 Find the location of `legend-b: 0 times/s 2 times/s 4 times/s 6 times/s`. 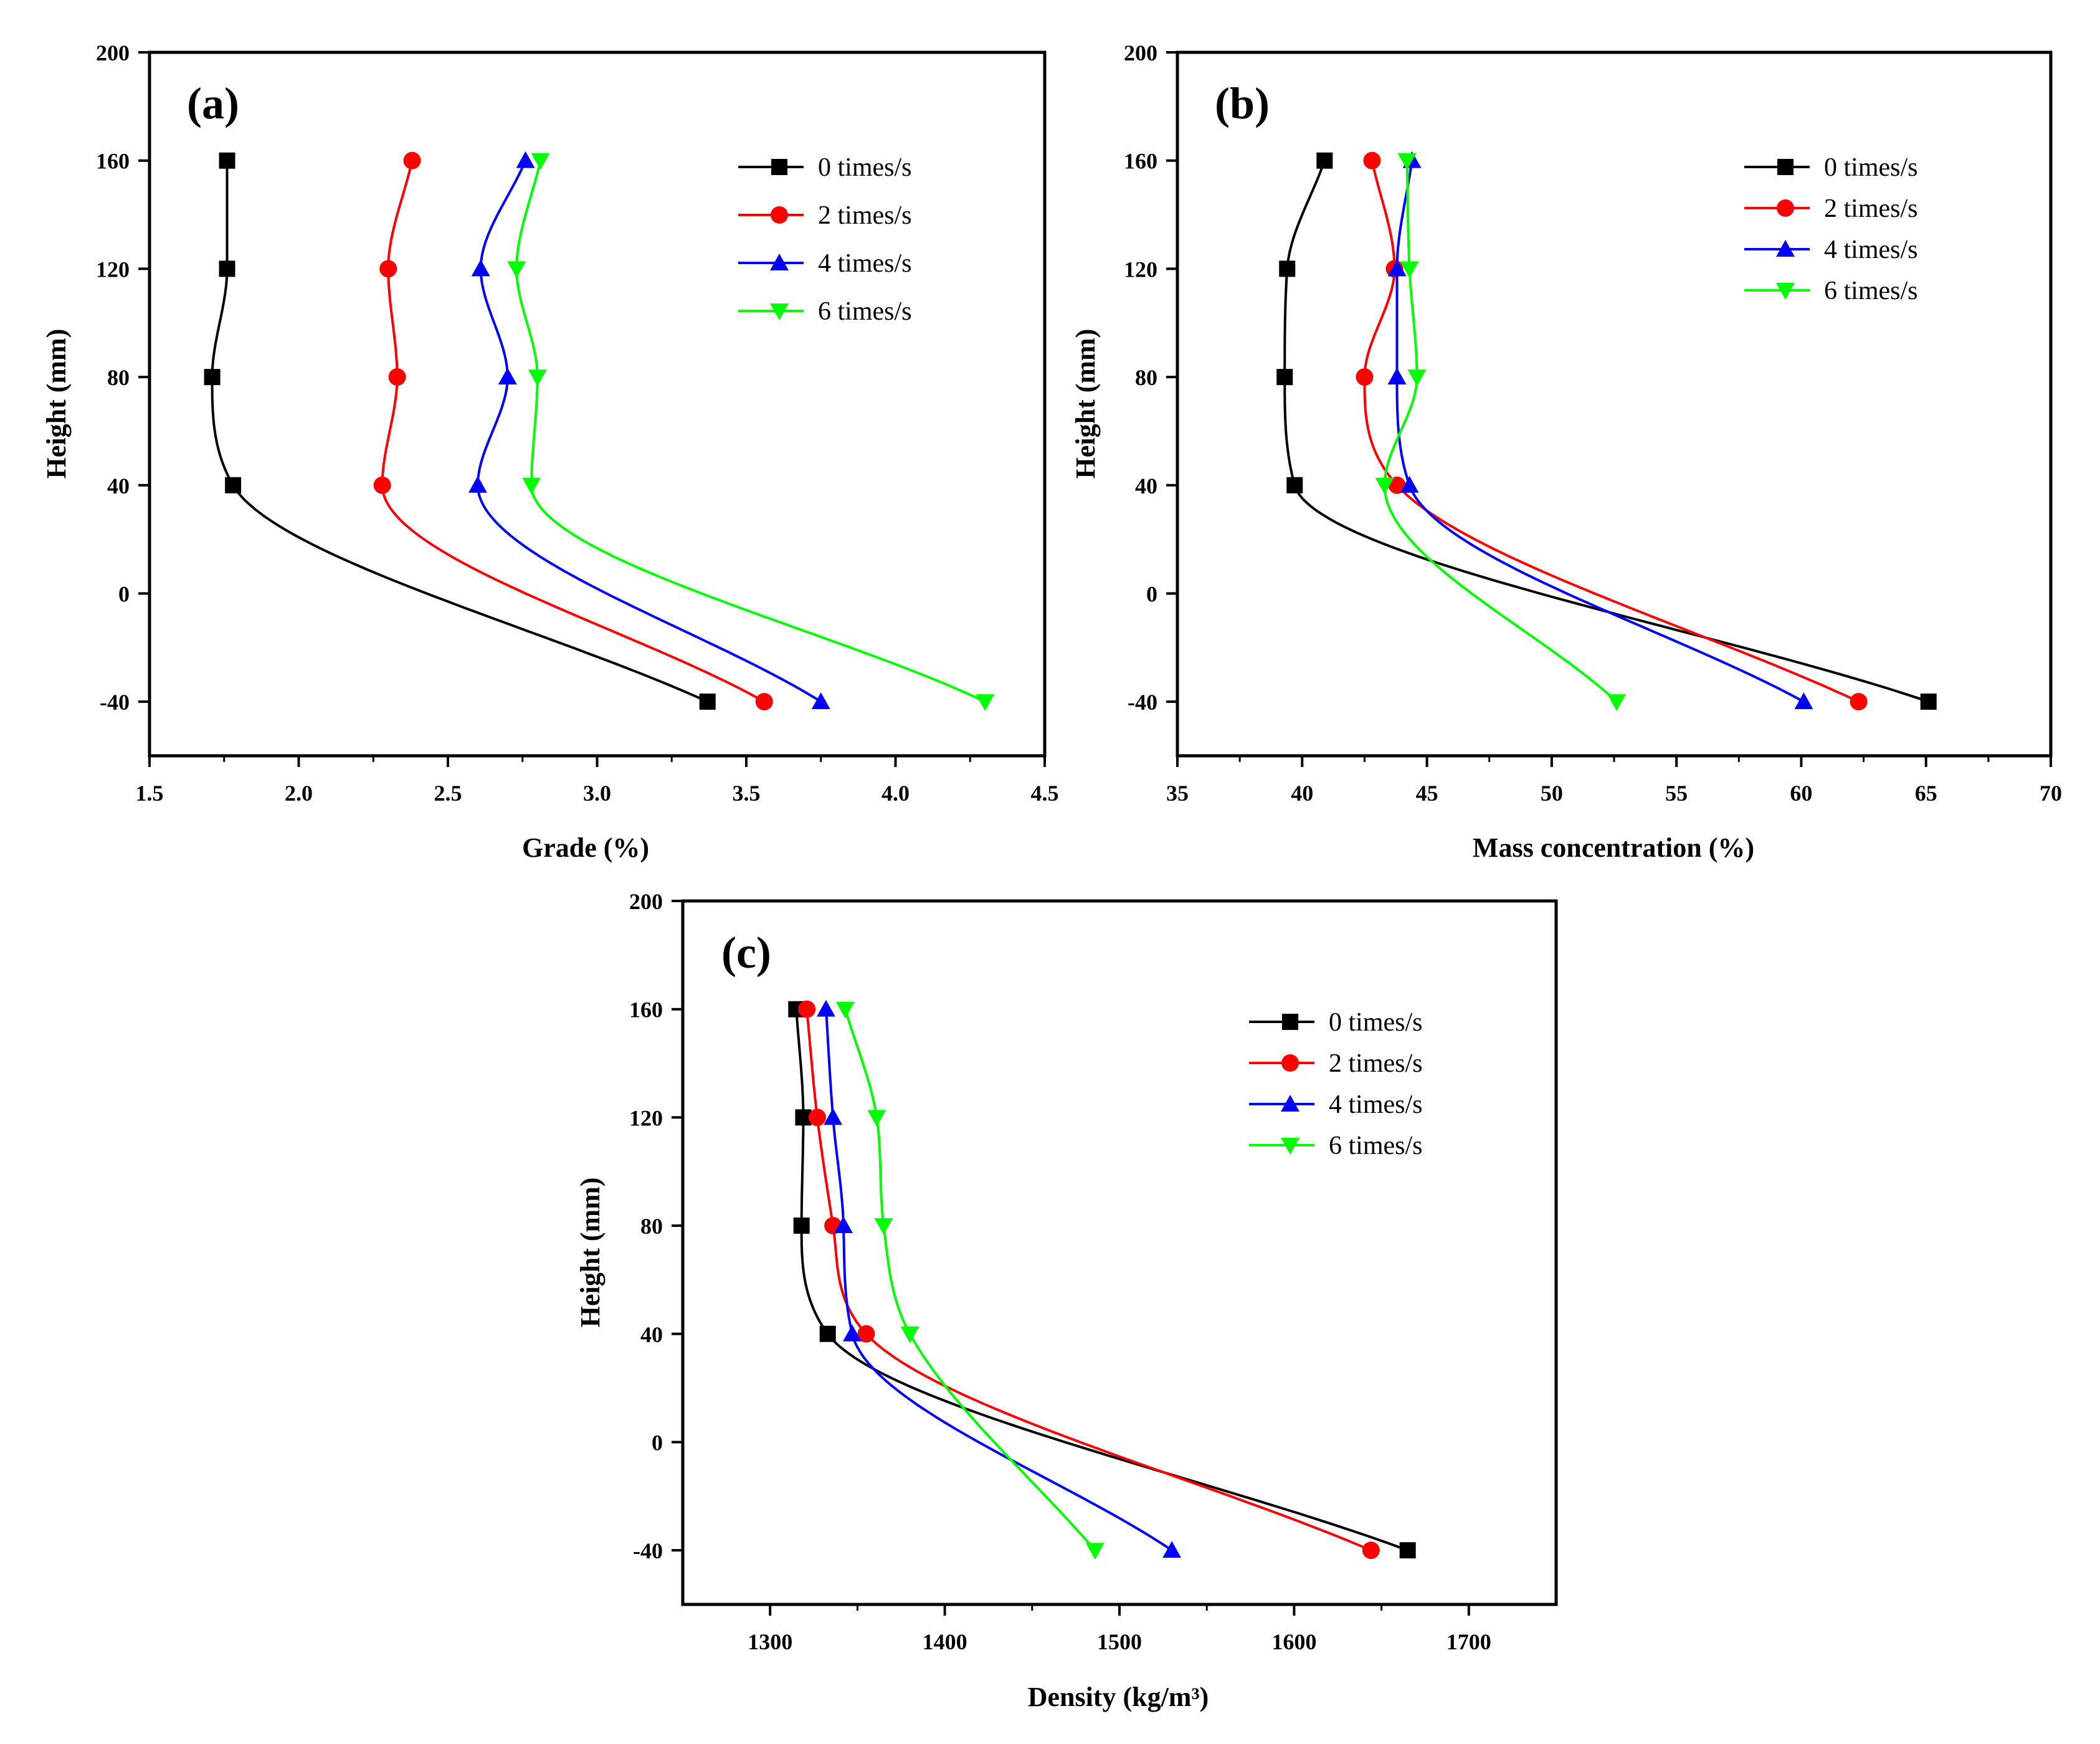

legend-b: 0 times/s 2 times/s 4 times/s 6 times/s is located at coordinates (1831, 229).